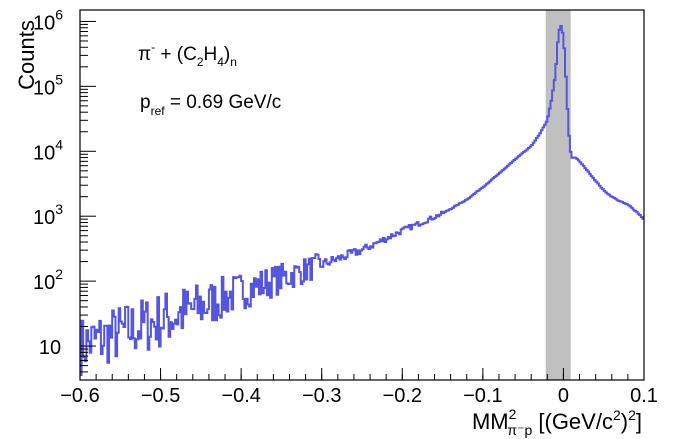 The height and width of the screenshot is (439, 686). What do you see at coordinates (48, 215) in the screenshot?
I see `y-tick-label: 10³` at bounding box center [48, 215].